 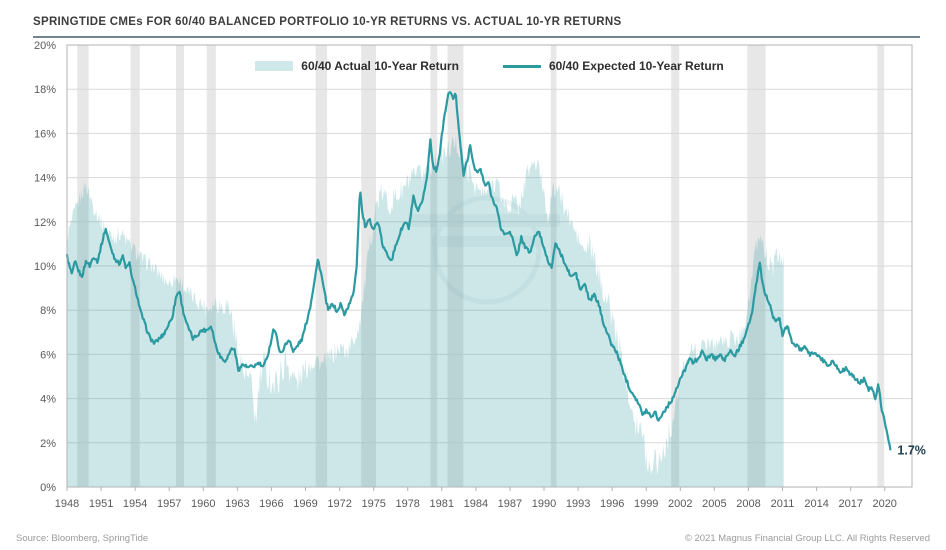 I want to click on annotation-value: 1.7%, so click(x=911, y=450).